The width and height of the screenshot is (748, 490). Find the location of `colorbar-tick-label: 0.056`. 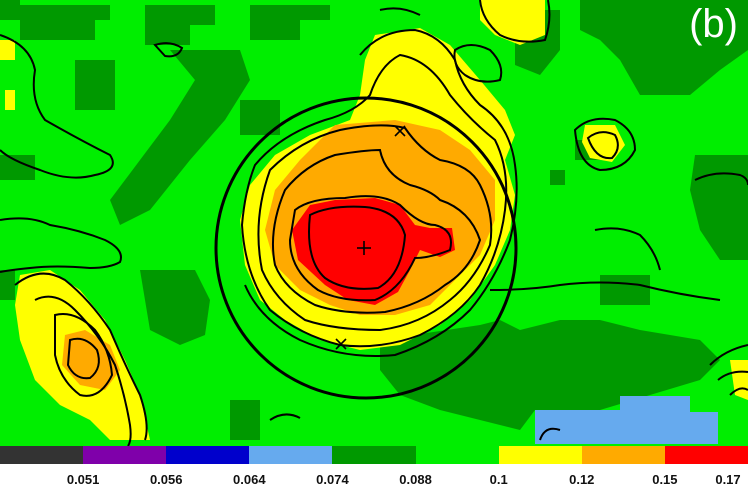

colorbar-tick-label: 0.056 is located at coordinates (166, 479).